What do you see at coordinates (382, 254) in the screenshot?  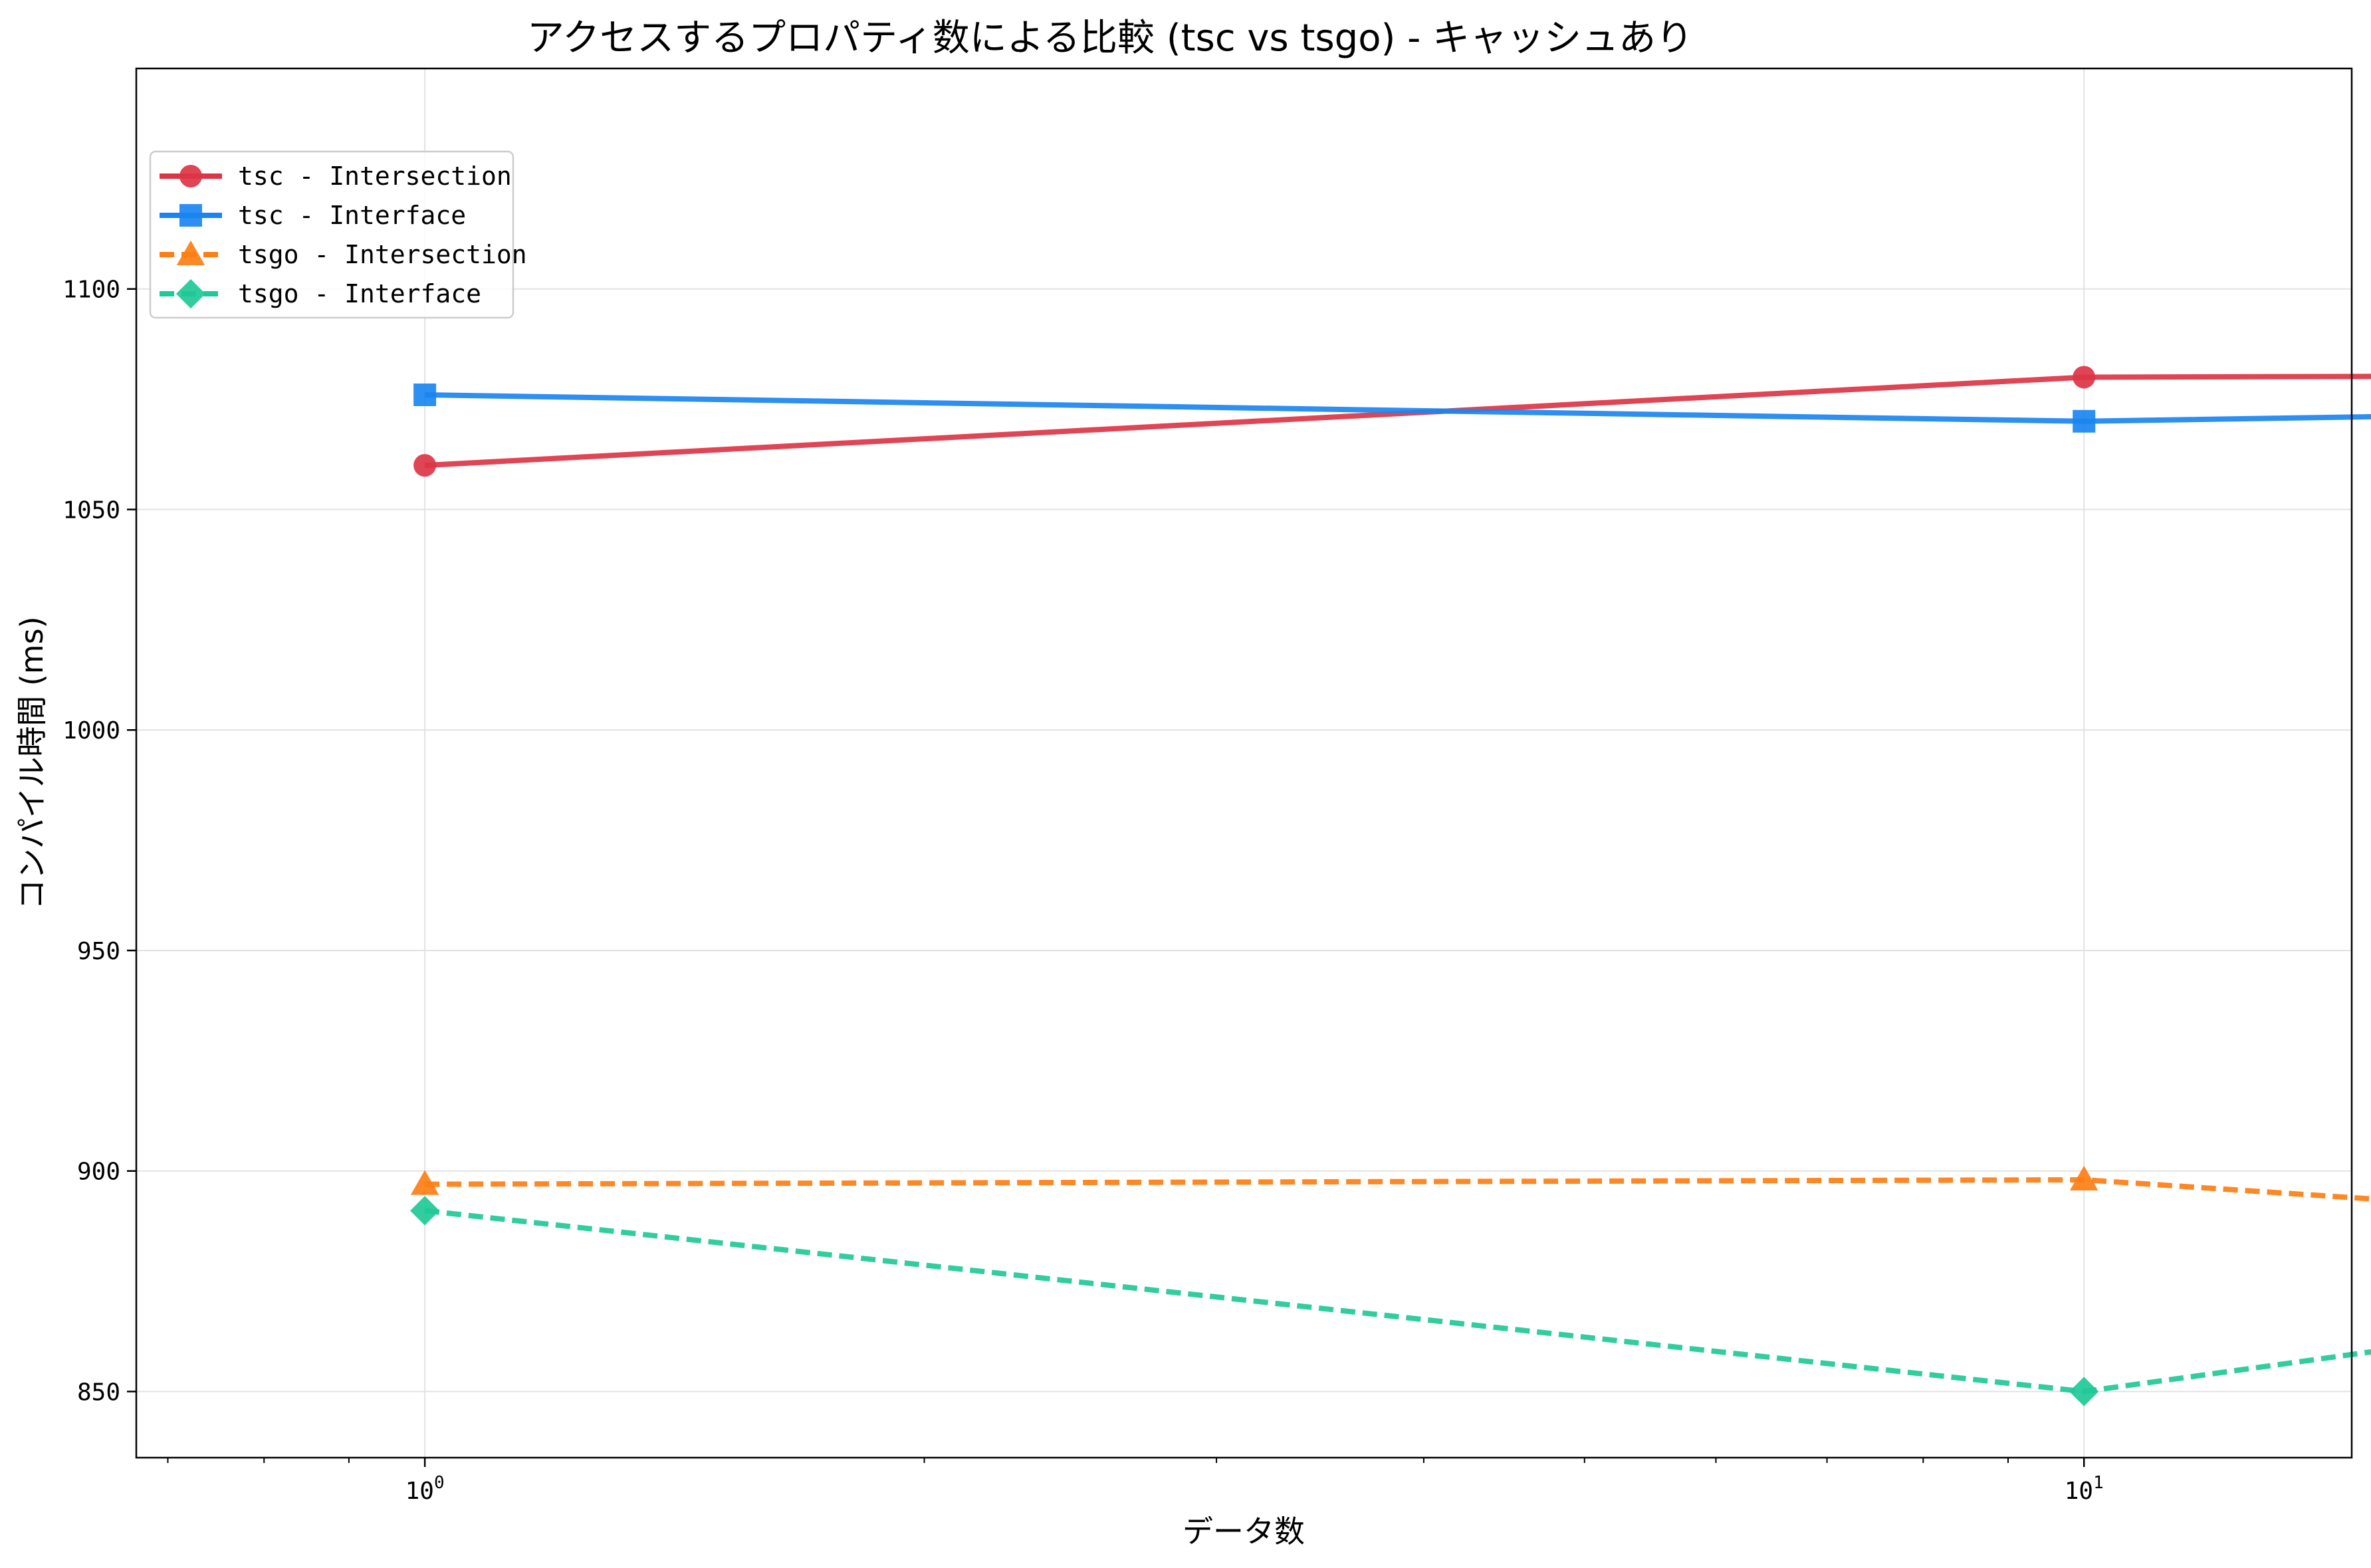 I see `legend-label: tsgo - Intersection` at bounding box center [382, 254].